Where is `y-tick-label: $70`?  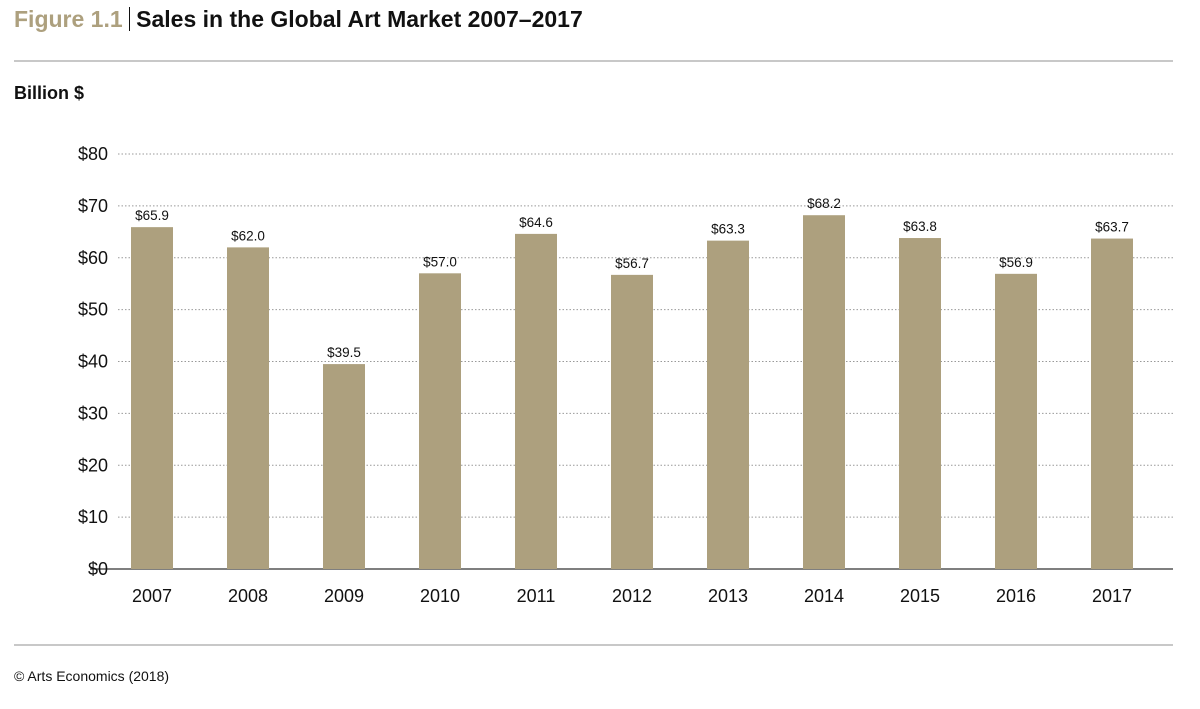 y-tick-label: $70 is located at coordinates (93, 206).